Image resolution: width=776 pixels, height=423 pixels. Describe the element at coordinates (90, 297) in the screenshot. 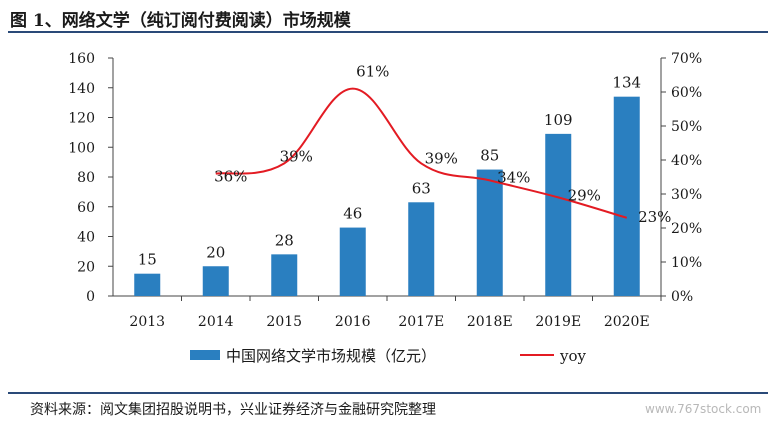

I see `y-left-tick-label: 0` at that location.